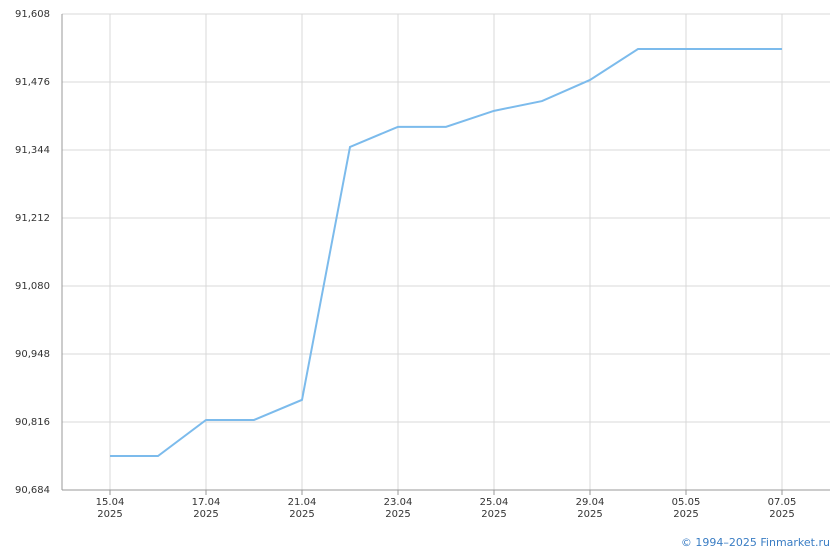 The width and height of the screenshot is (840, 550). What do you see at coordinates (32, 422) in the screenshot?
I see `y-tick-label: 90,816` at bounding box center [32, 422].